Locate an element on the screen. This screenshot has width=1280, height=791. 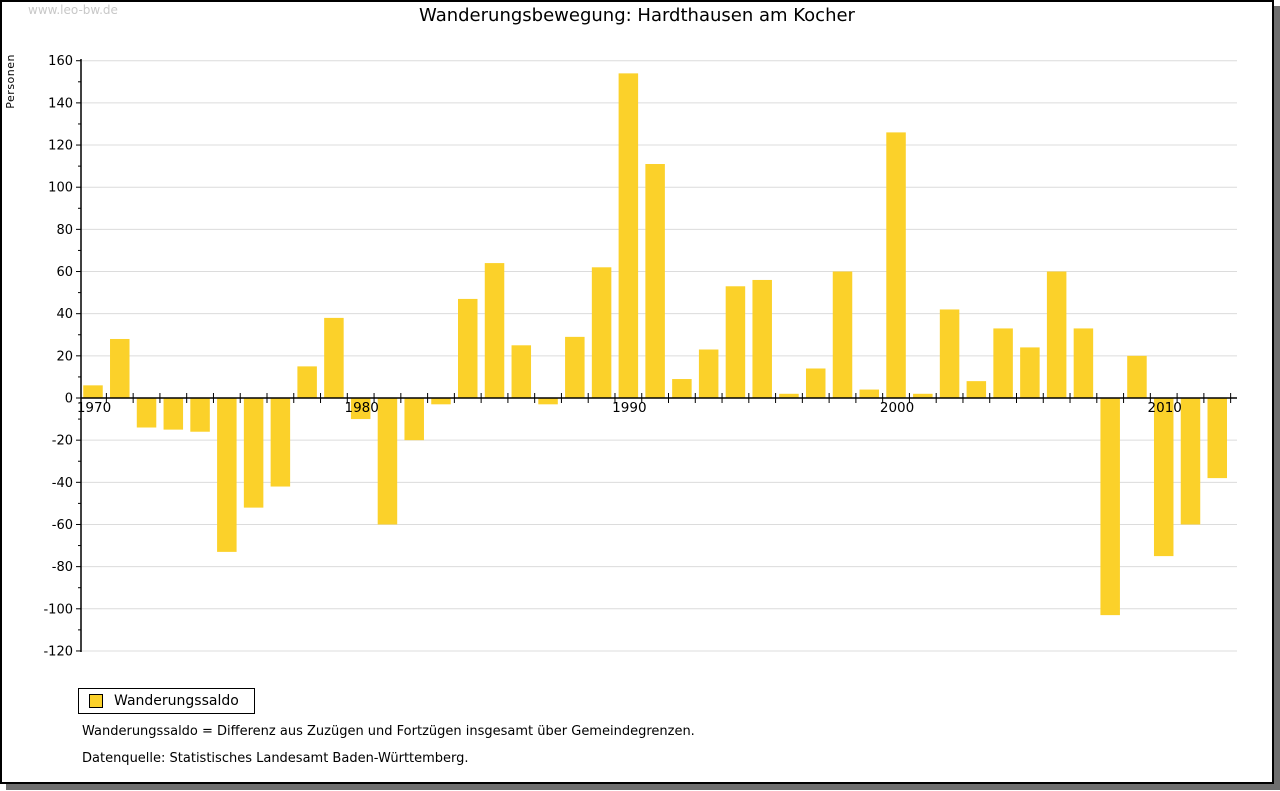
bar-1987 is located at coordinates (548, 401).